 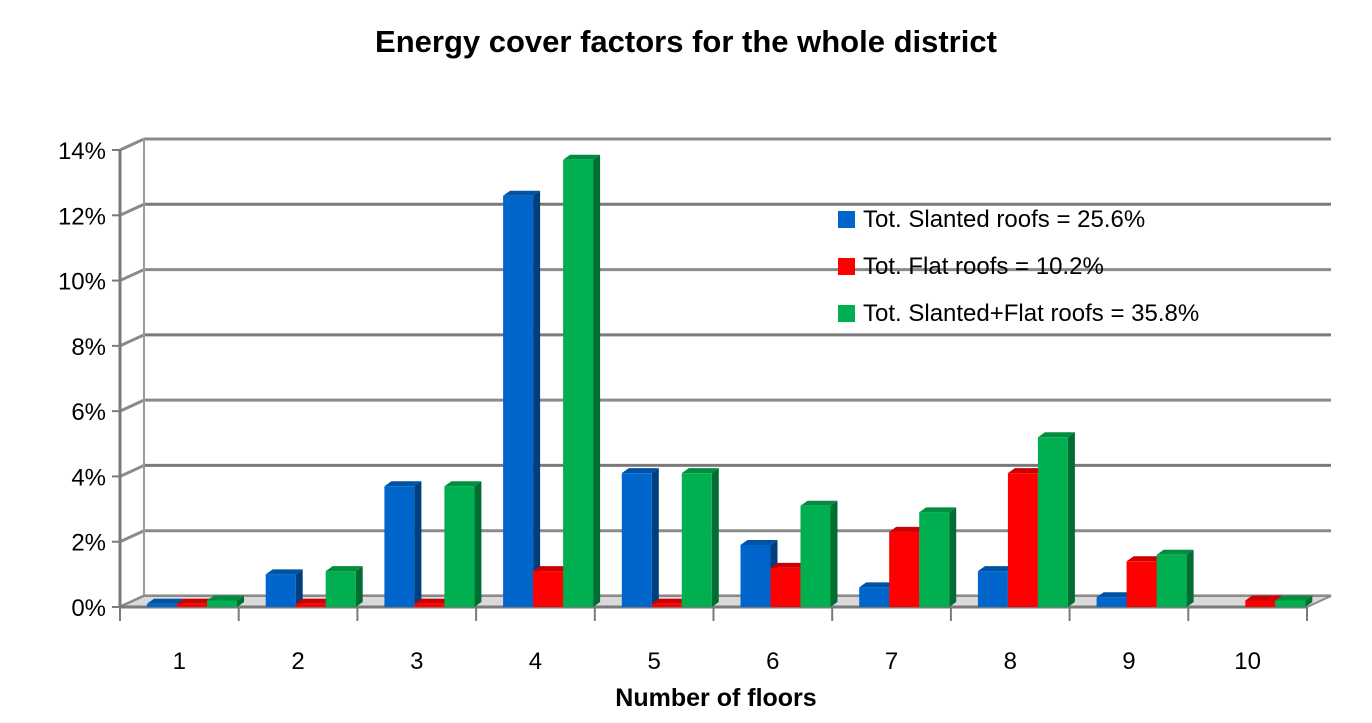 What do you see at coordinates (846, 313) in the screenshot?
I see `legend-swatch-total` at bounding box center [846, 313].